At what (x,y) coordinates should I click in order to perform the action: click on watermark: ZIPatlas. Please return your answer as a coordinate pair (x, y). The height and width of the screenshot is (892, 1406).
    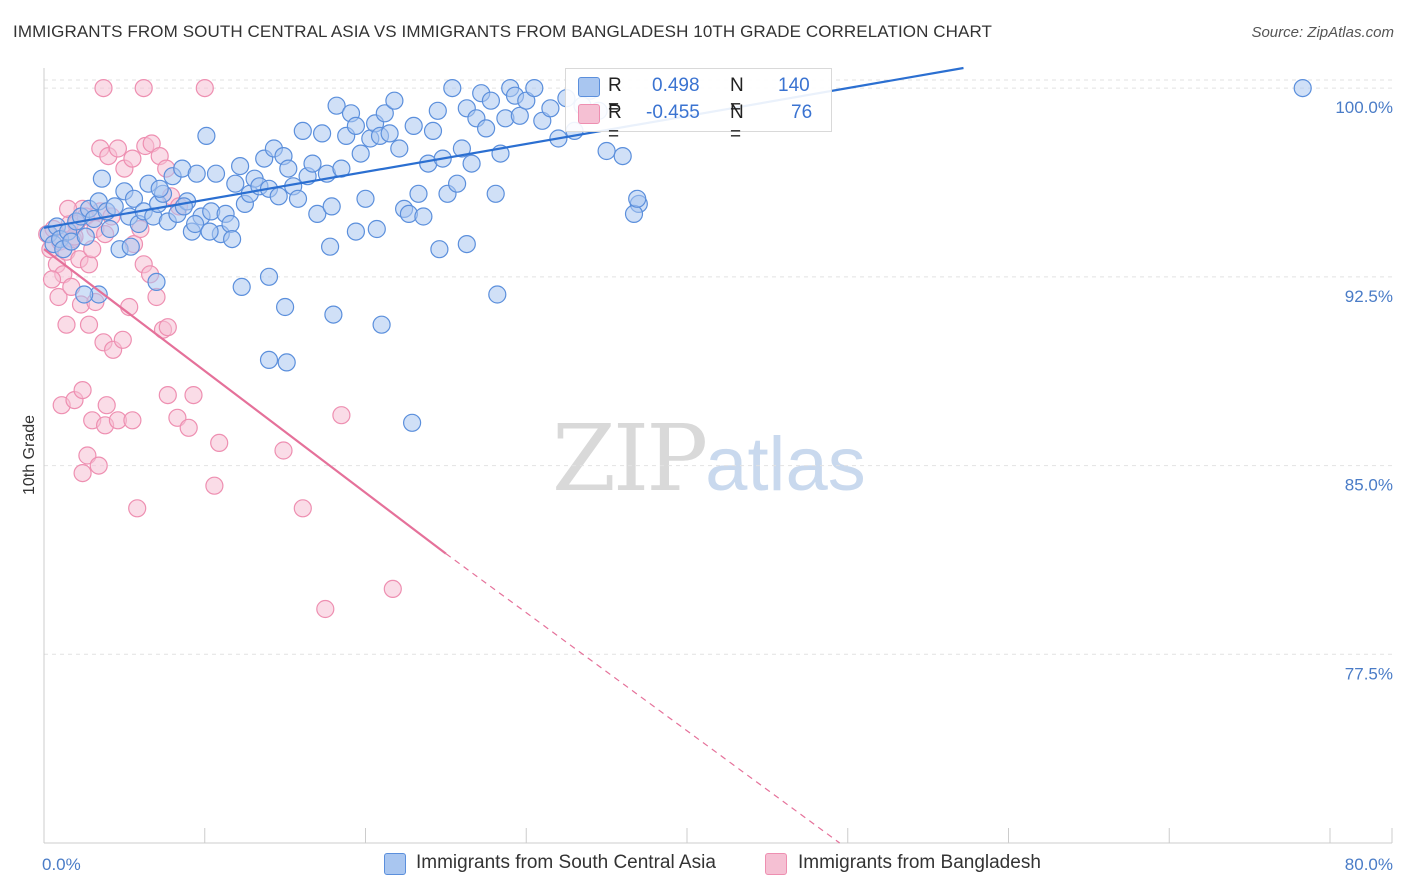
    Looking at the image, I should click on (709, 458).